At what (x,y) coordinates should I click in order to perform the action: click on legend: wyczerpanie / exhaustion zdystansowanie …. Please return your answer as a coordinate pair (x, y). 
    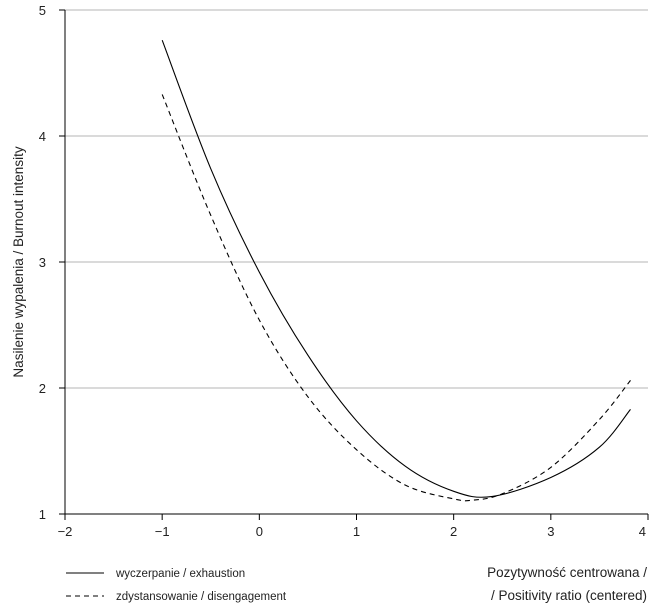
    Looking at the image, I should click on (176, 585).